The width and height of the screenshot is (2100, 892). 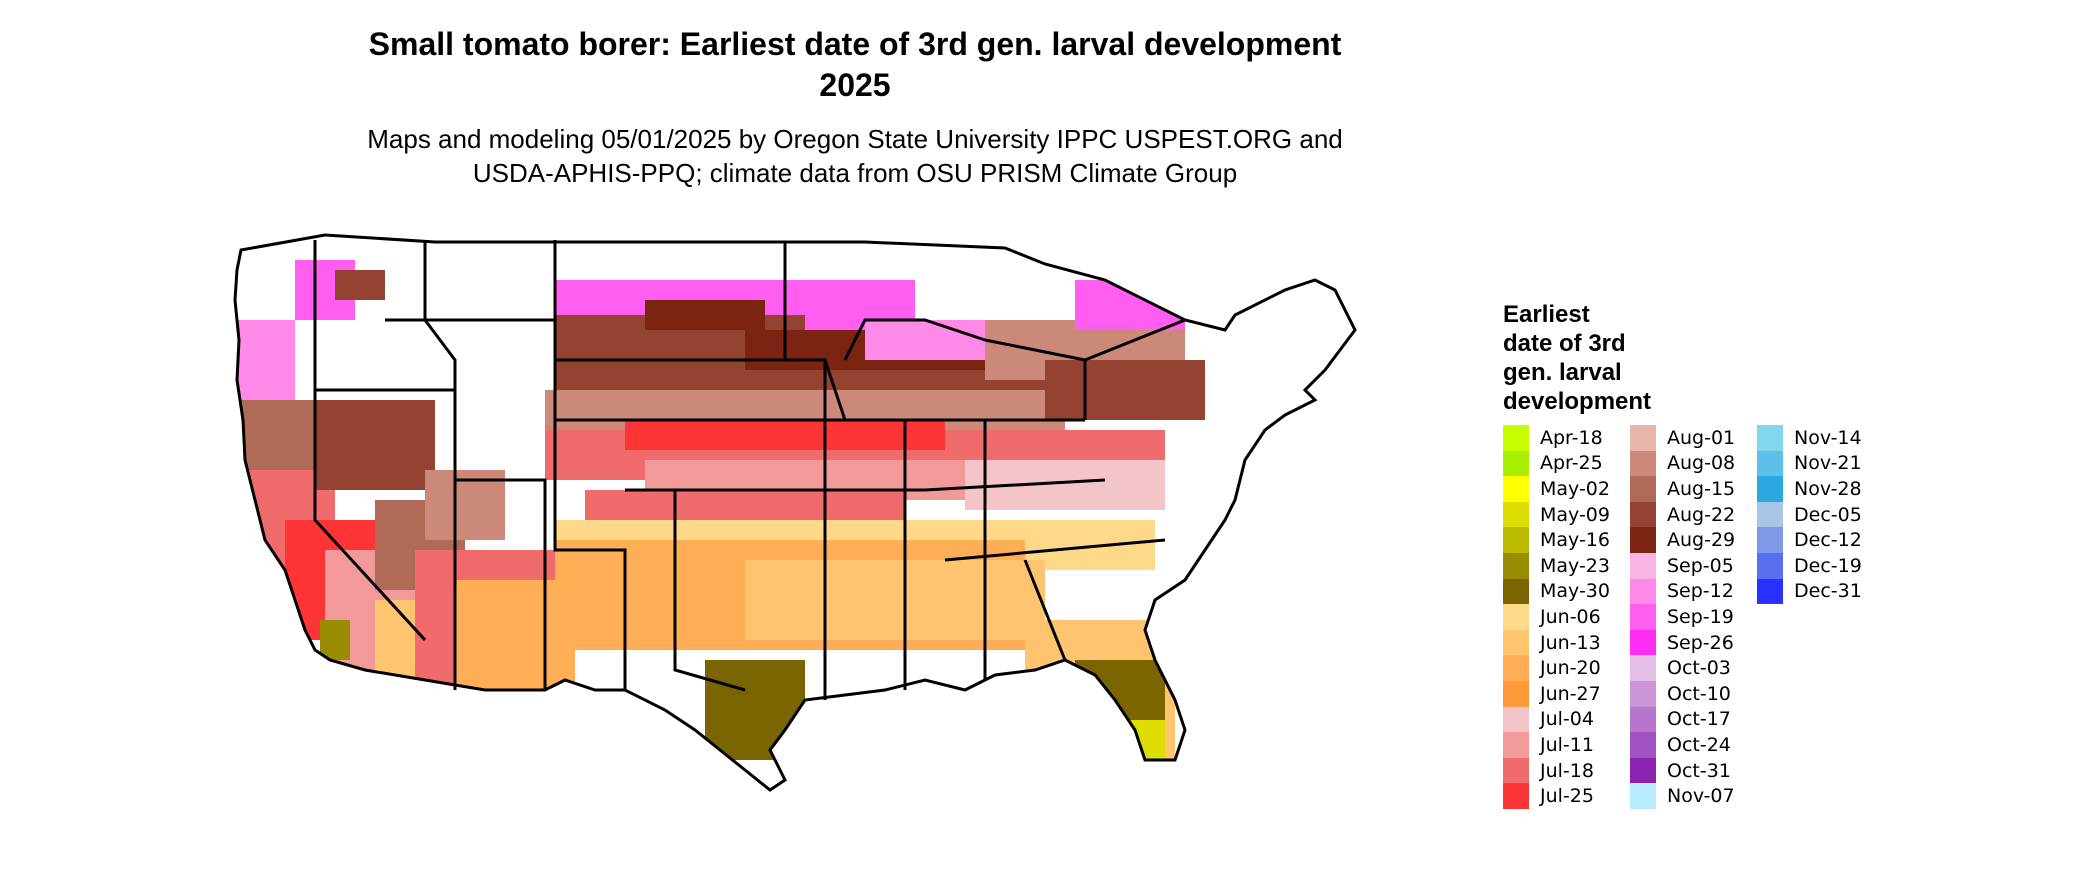 What do you see at coordinates (1701, 463) in the screenshot?
I see `legend-label: Aug-08` at bounding box center [1701, 463].